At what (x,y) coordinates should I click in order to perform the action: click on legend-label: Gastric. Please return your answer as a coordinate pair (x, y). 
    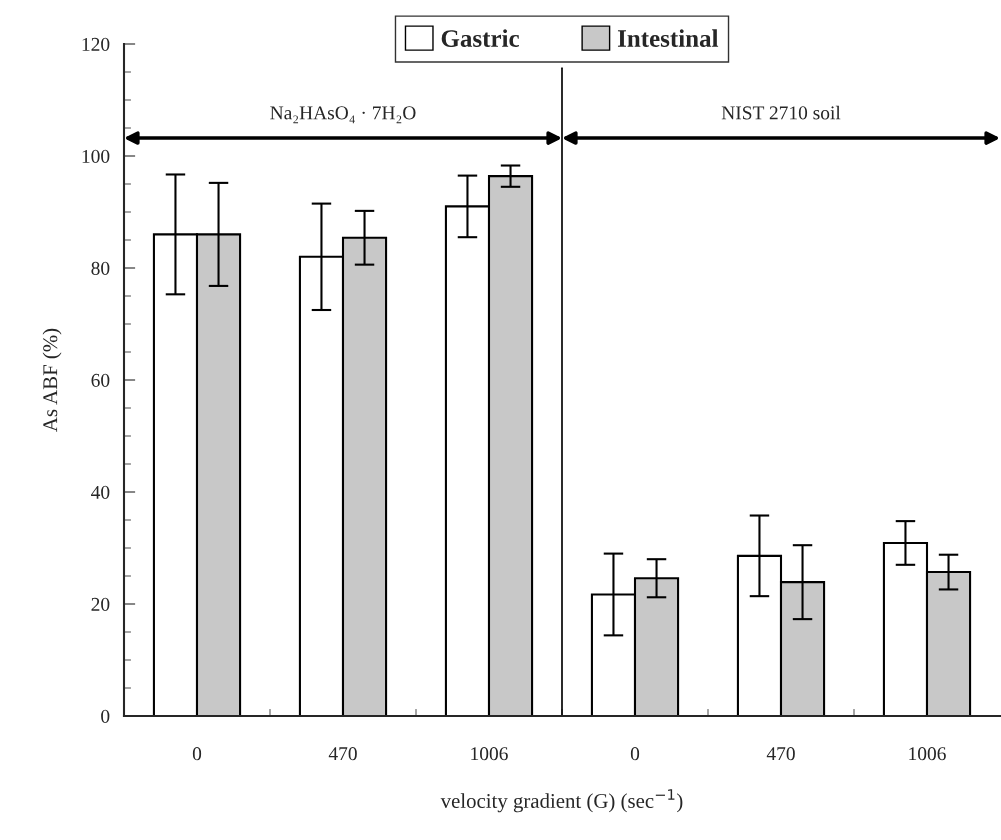
    Looking at the image, I should click on (480, 38).